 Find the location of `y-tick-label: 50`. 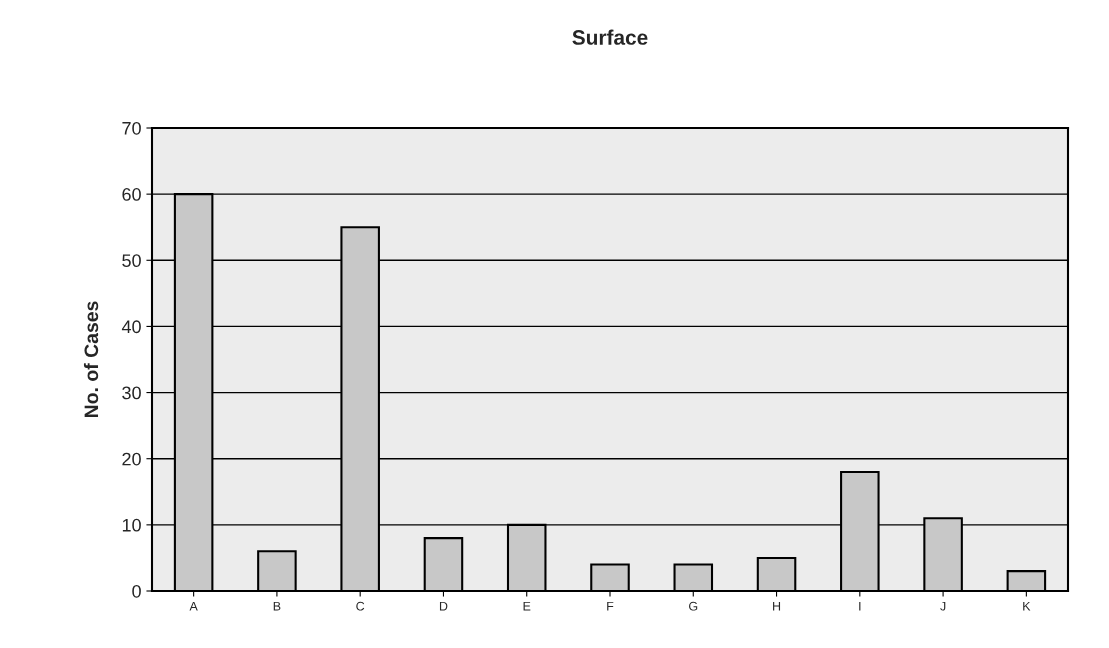

y-tick-label: 50 is located at coordinates (131, 261).